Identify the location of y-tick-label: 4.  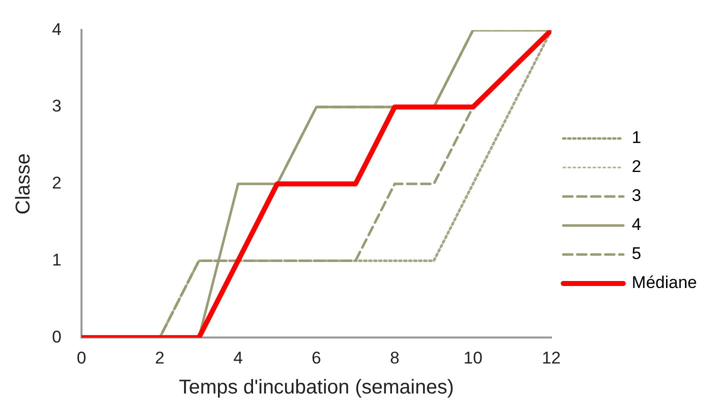
(57, 29).